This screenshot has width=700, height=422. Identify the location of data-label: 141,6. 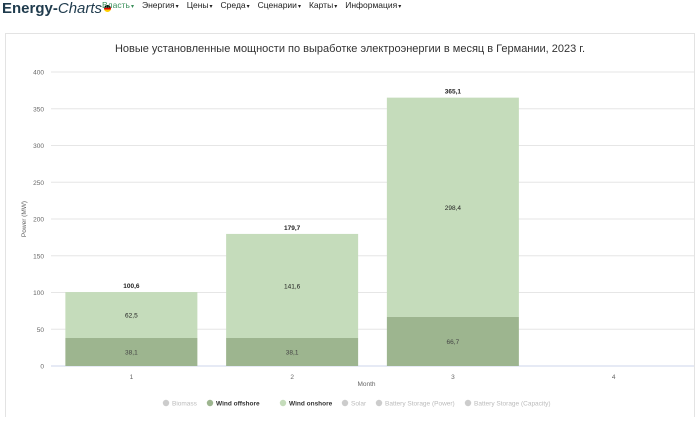
(292, 286).